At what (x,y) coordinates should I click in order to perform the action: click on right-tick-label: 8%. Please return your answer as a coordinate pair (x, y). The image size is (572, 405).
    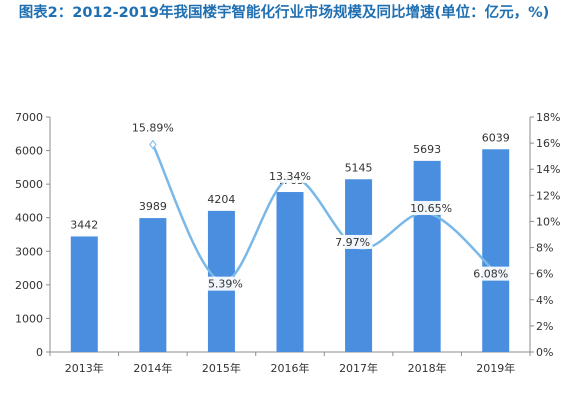
    Looking at the image, I should click on (544, 248).